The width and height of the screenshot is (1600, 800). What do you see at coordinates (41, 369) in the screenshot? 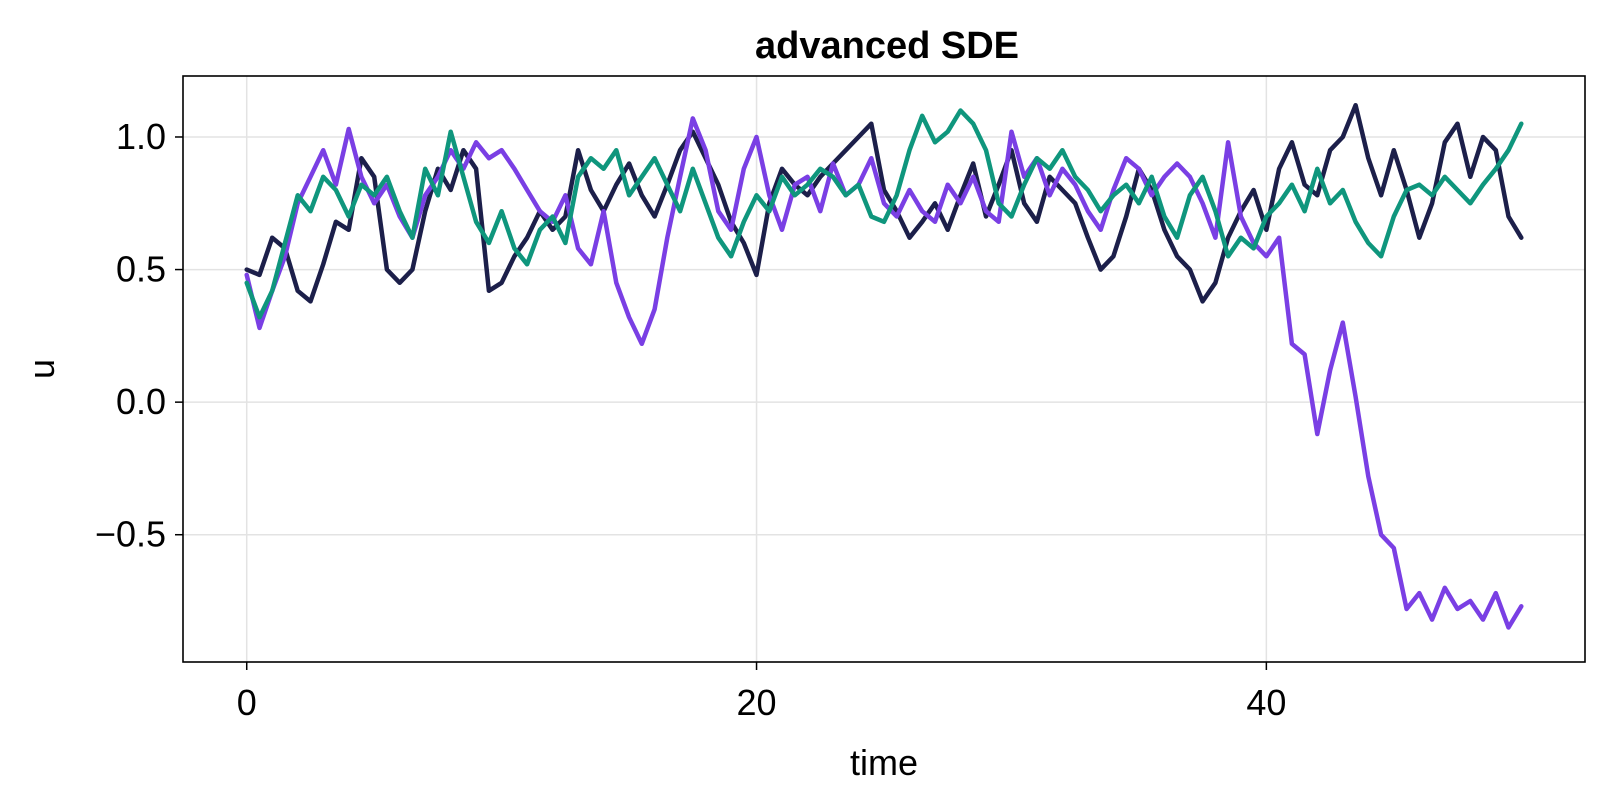
I see `y-axis-label: u` at bounding box center [41, 369].